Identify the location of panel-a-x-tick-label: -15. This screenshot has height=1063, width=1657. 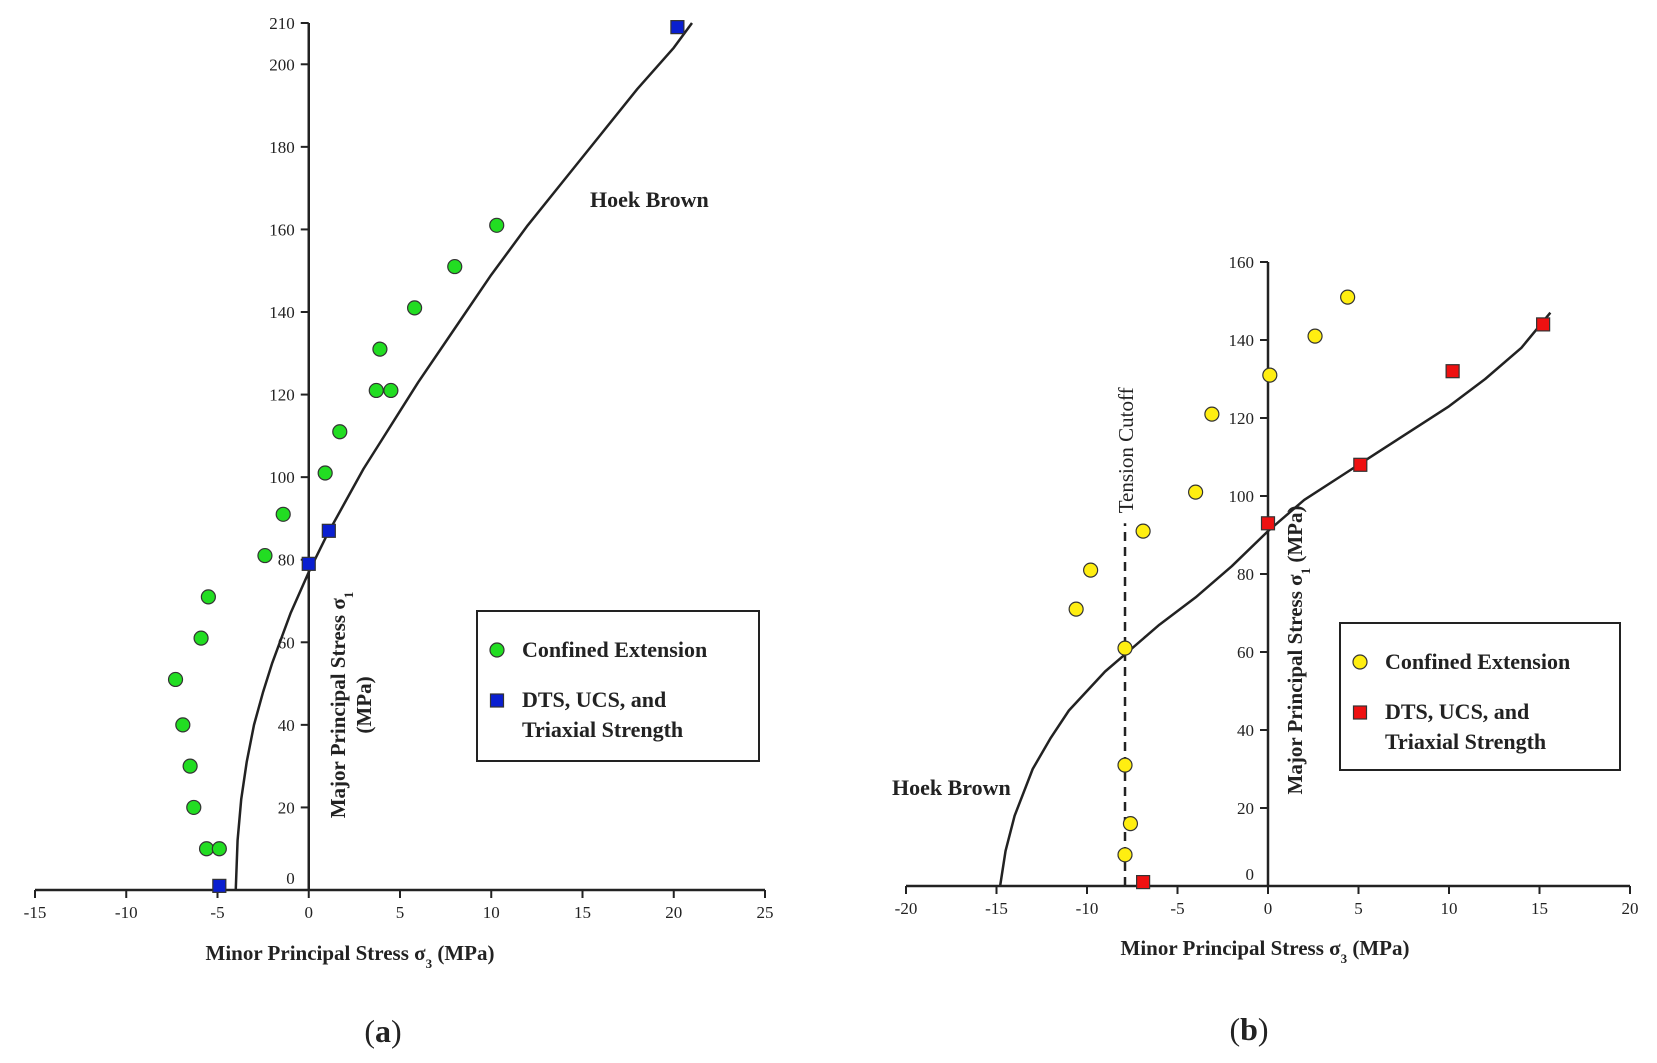
(35, 912).